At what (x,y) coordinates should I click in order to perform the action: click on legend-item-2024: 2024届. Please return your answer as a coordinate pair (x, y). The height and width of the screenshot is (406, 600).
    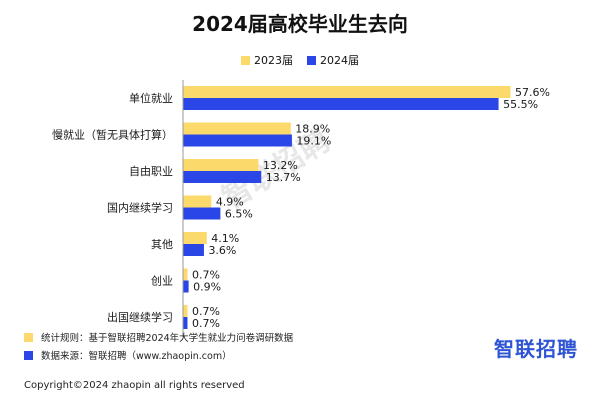
    Looking at the image, I should click on (333, 60).